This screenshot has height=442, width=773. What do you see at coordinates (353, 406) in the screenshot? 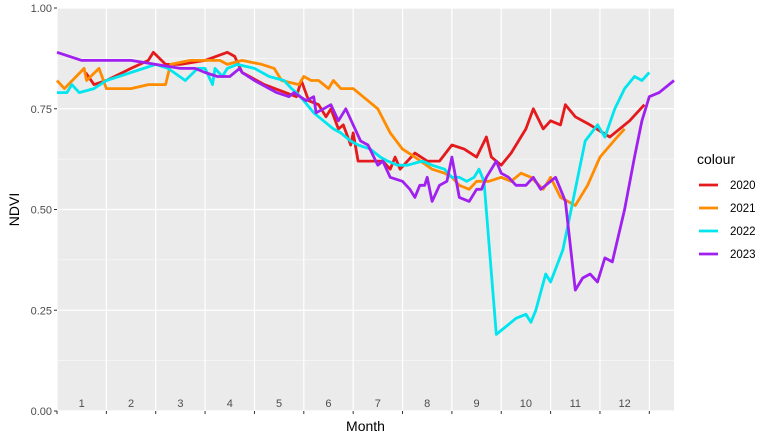
I see `x-axis: 1 2 3 4 5 6 7 8 9 10 11 12` at bounding box center [353, 406].